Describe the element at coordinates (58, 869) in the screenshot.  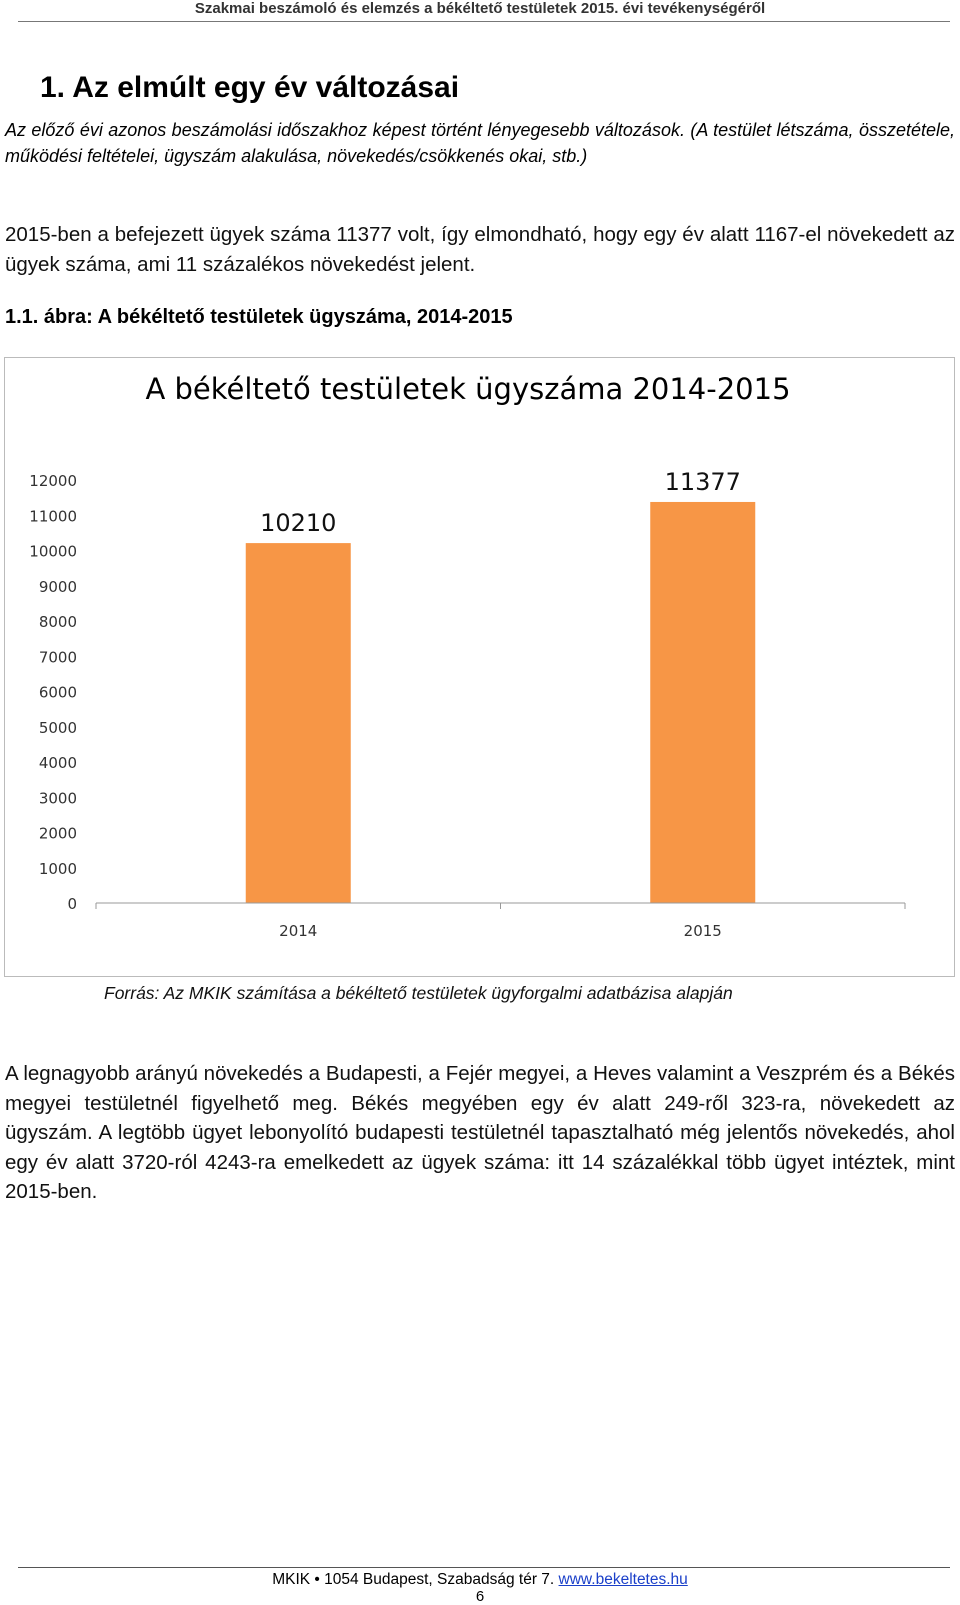
I see `y-tick-label: 1000` at that location.